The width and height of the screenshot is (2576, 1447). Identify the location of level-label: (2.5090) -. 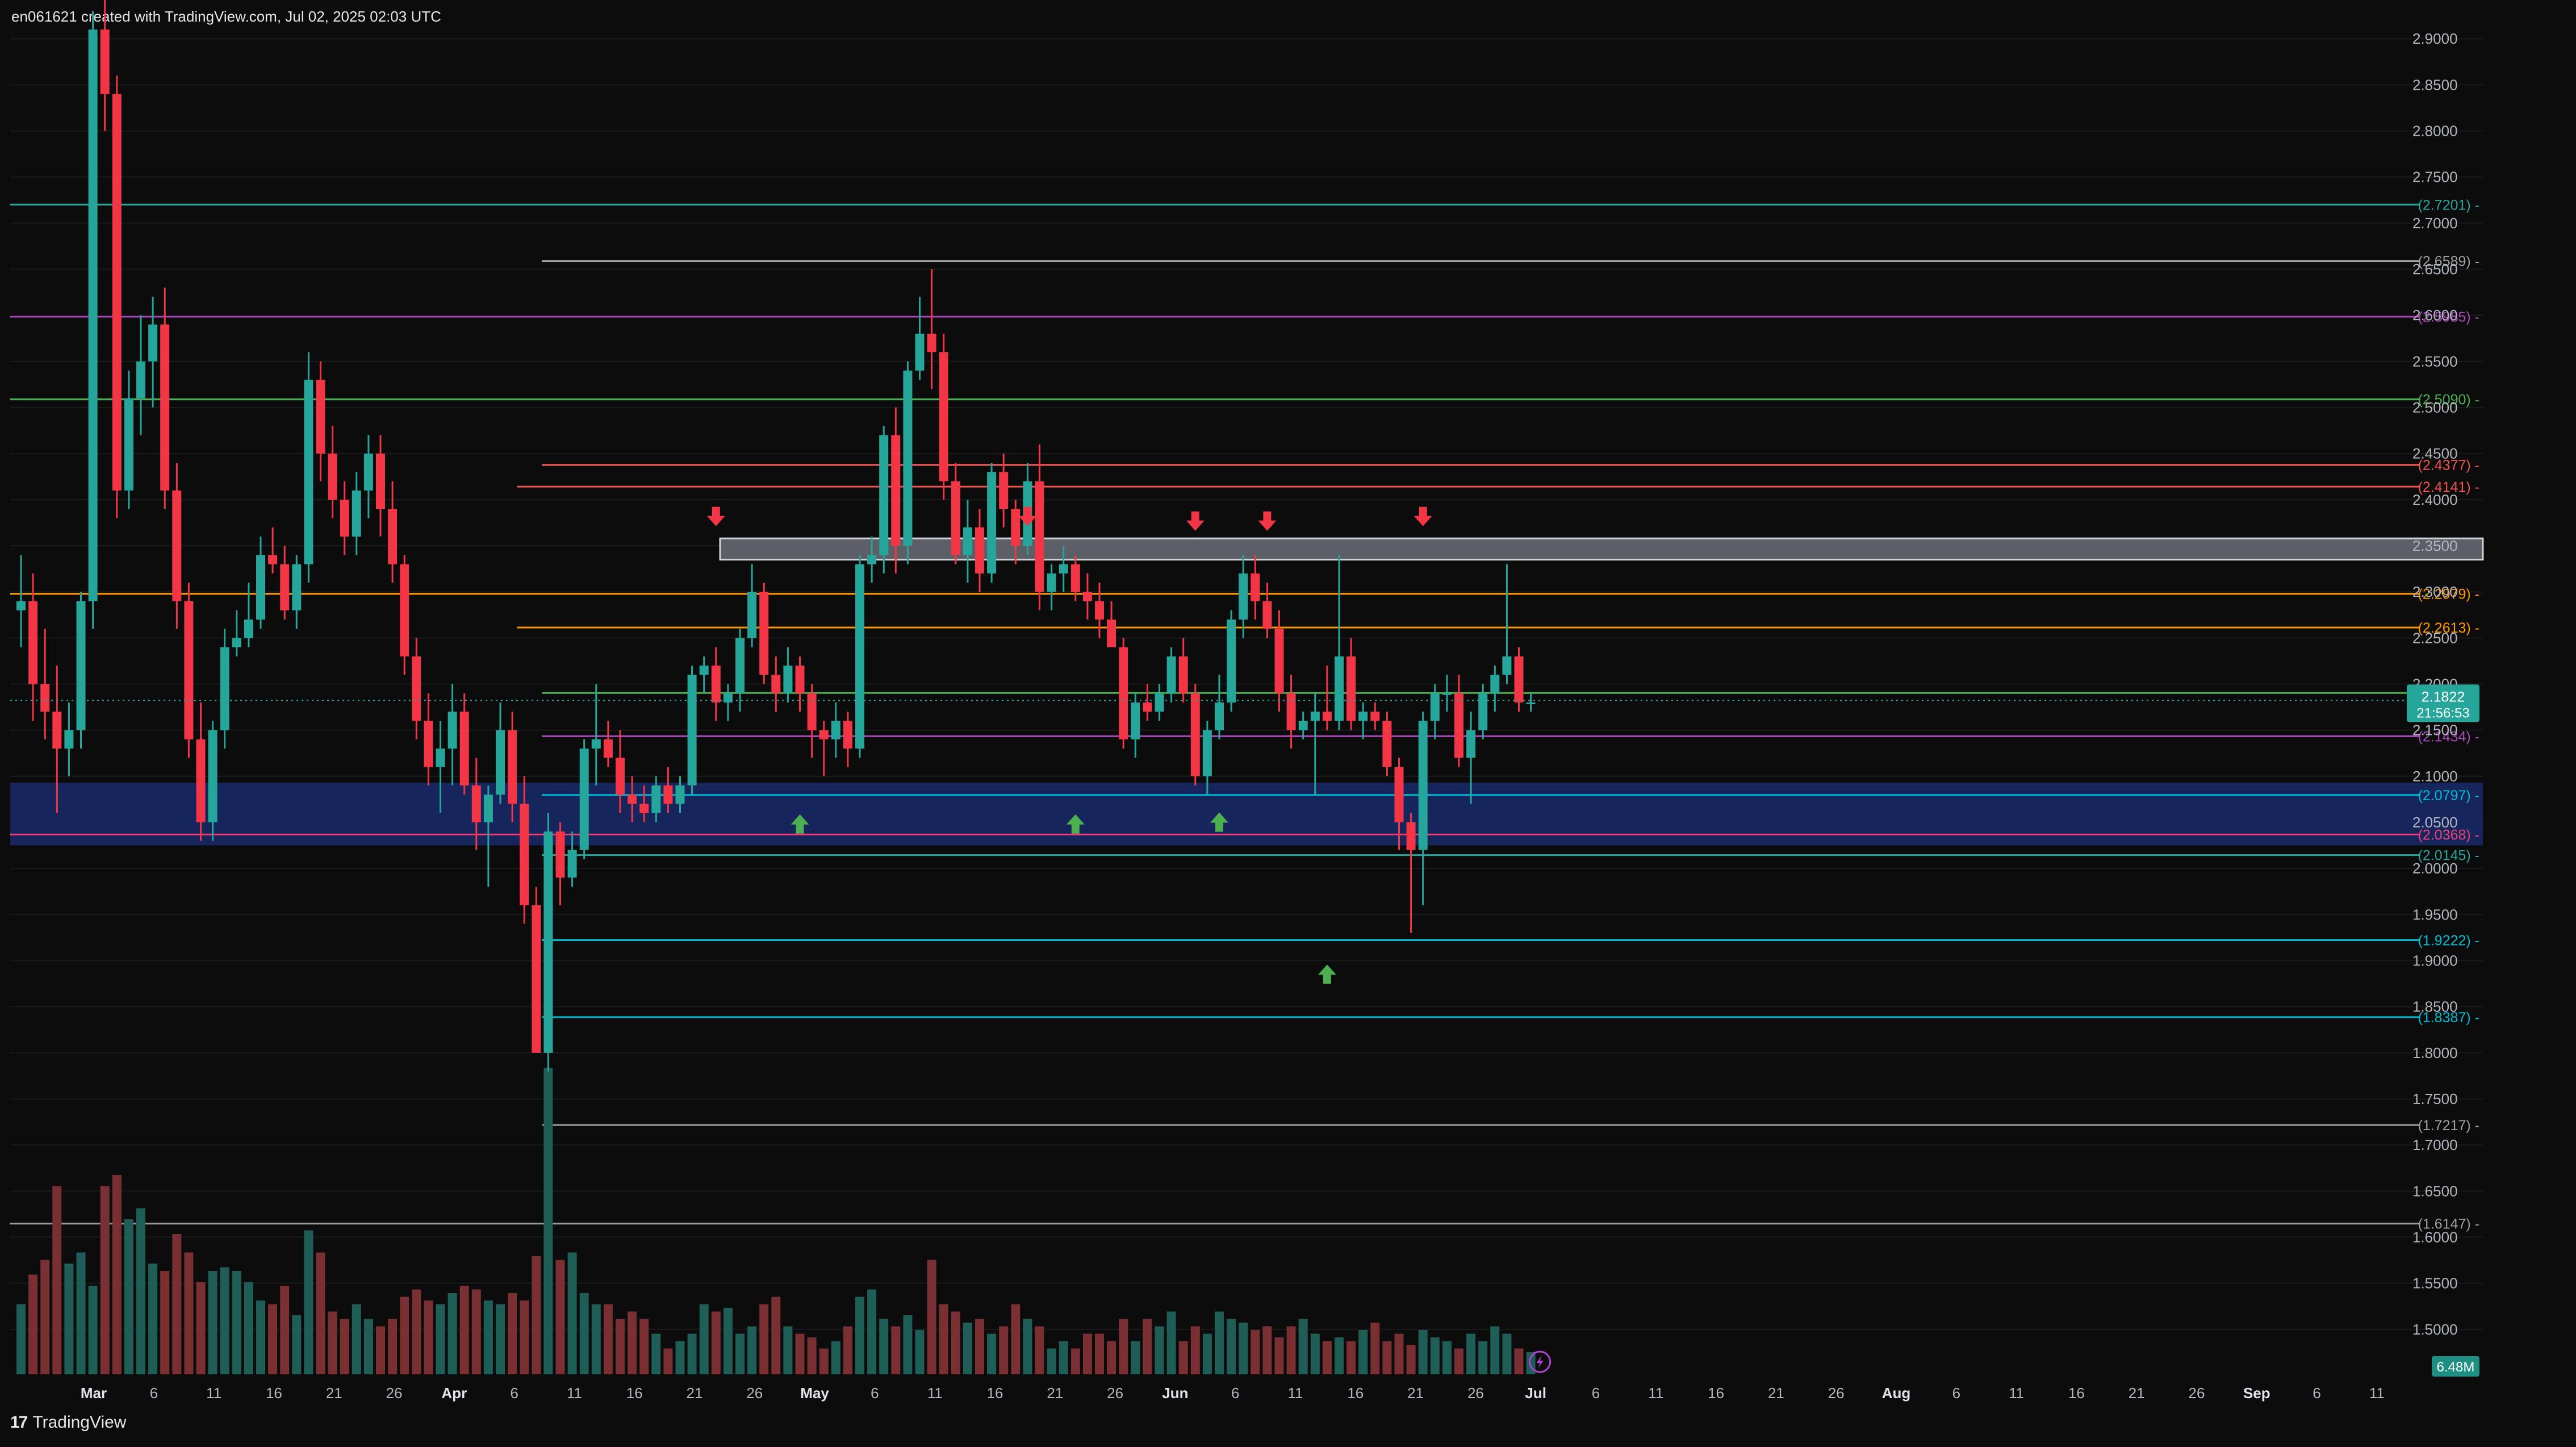
(2448, 400).